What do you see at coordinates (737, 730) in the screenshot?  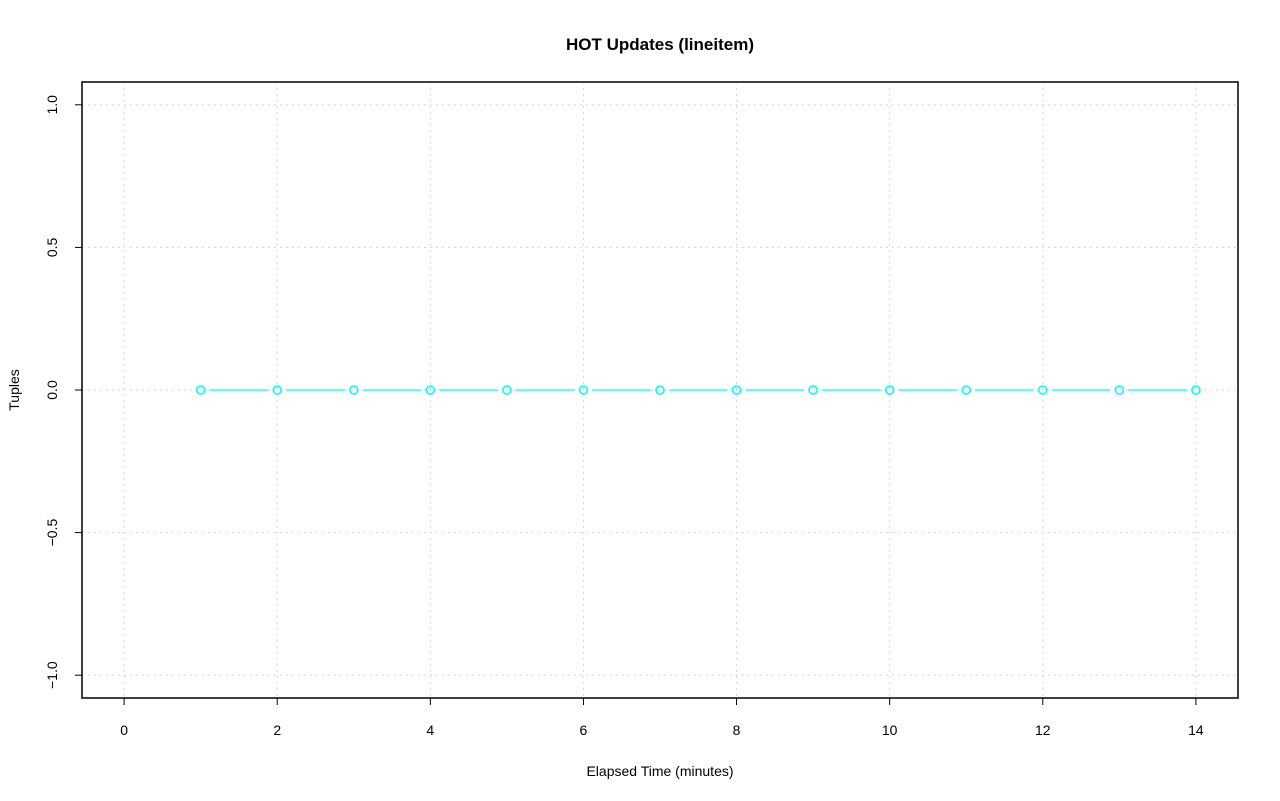 I see `x-tick-label: 8` at bounding box center [737, 730].